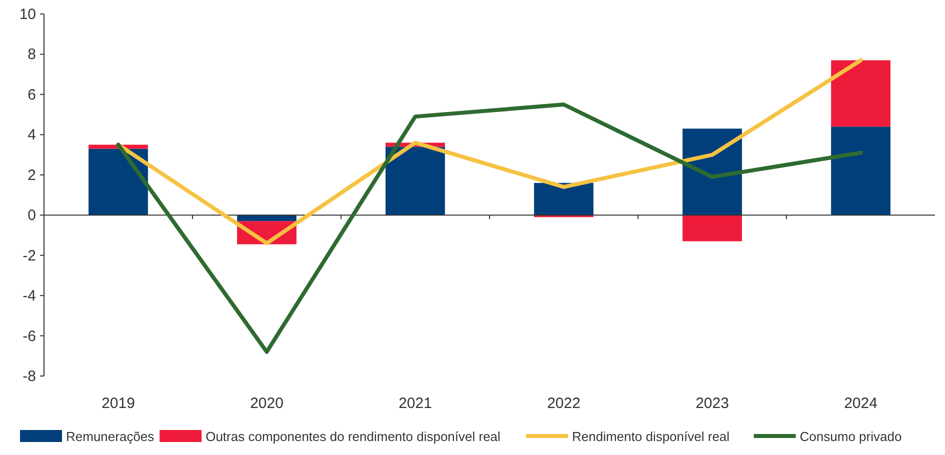  Describe the element at coordinates (415, 403) in the screenshot. I see `x-tick-label: 2021` at that location.